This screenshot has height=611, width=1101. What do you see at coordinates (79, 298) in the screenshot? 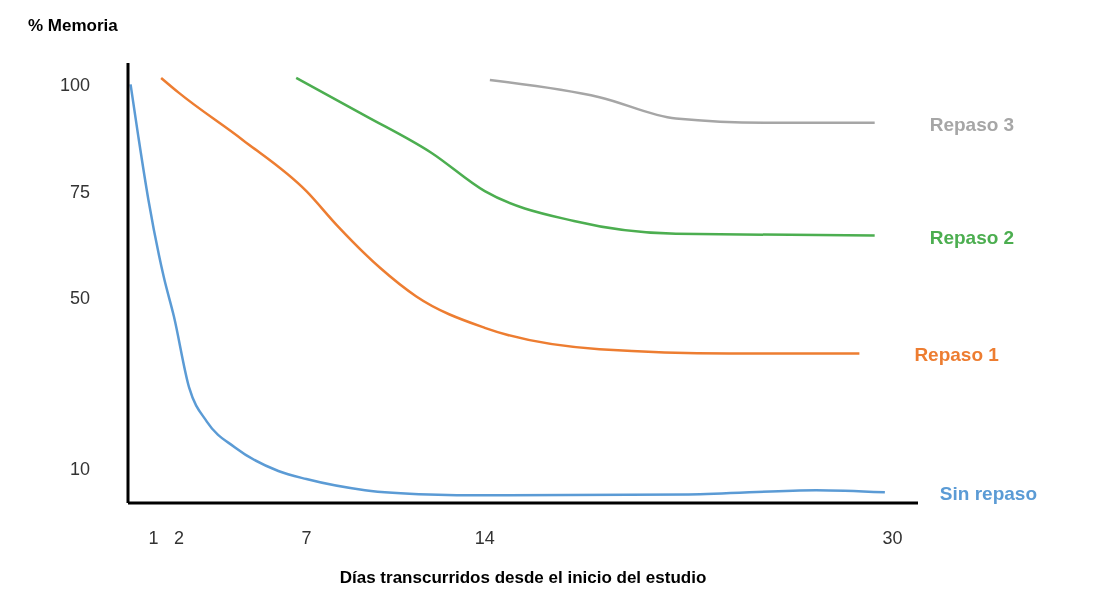
I see `y-tick-label: 50` at bounding box center [79, 298].